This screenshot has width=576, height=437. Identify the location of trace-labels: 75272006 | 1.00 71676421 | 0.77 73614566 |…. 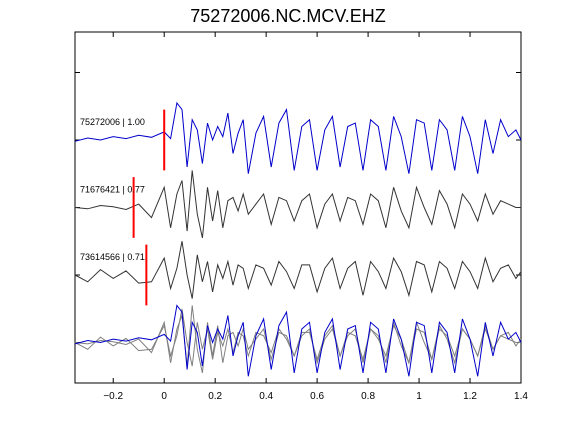
(112, 189).